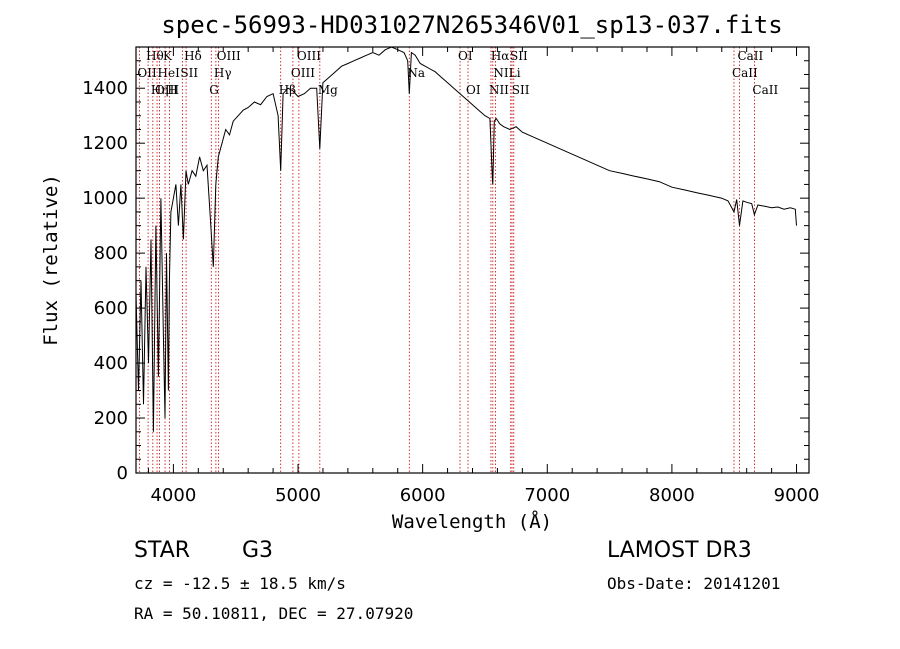  Describe the element at coordinates (465, 56) in the screenshot. I see `line-marker-label-17: OI` at that location.